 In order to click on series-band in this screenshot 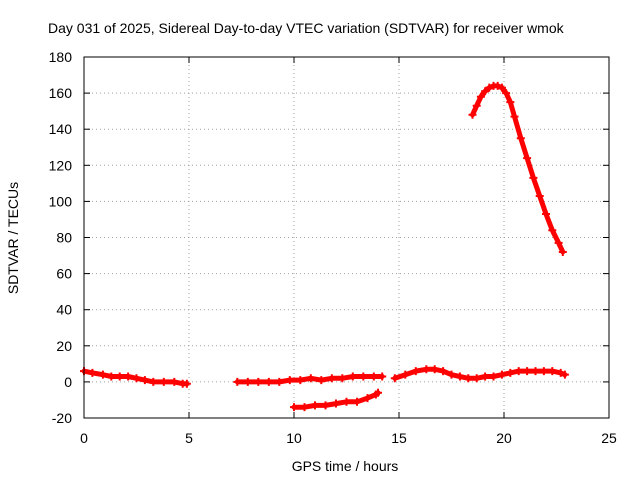, I will do `click(336, 400)`.